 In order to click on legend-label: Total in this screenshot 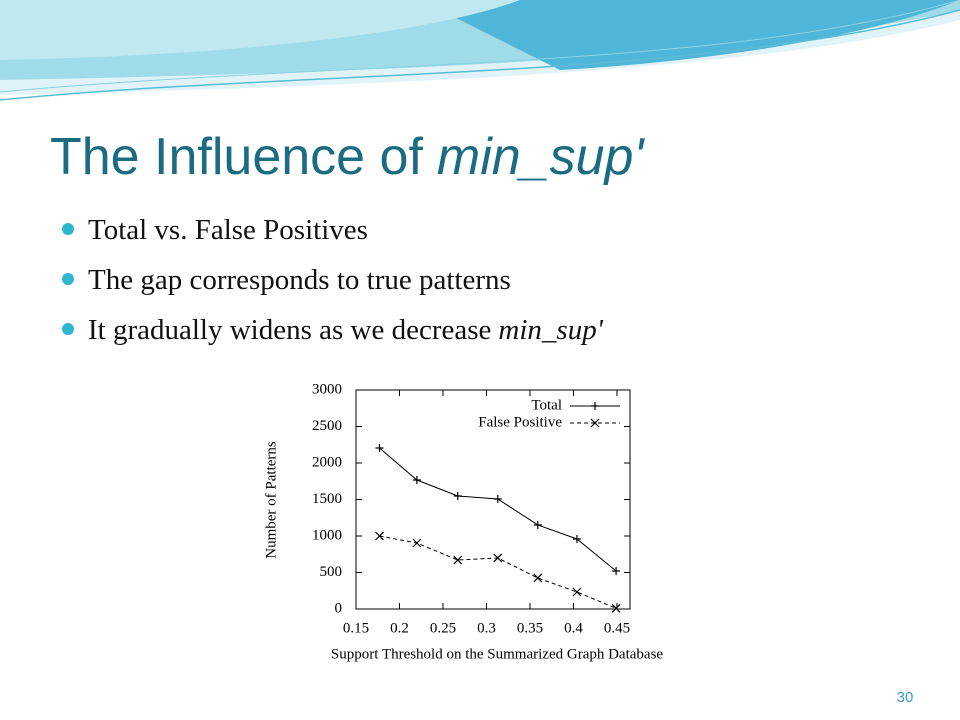, I will do `click(546, 405)`.